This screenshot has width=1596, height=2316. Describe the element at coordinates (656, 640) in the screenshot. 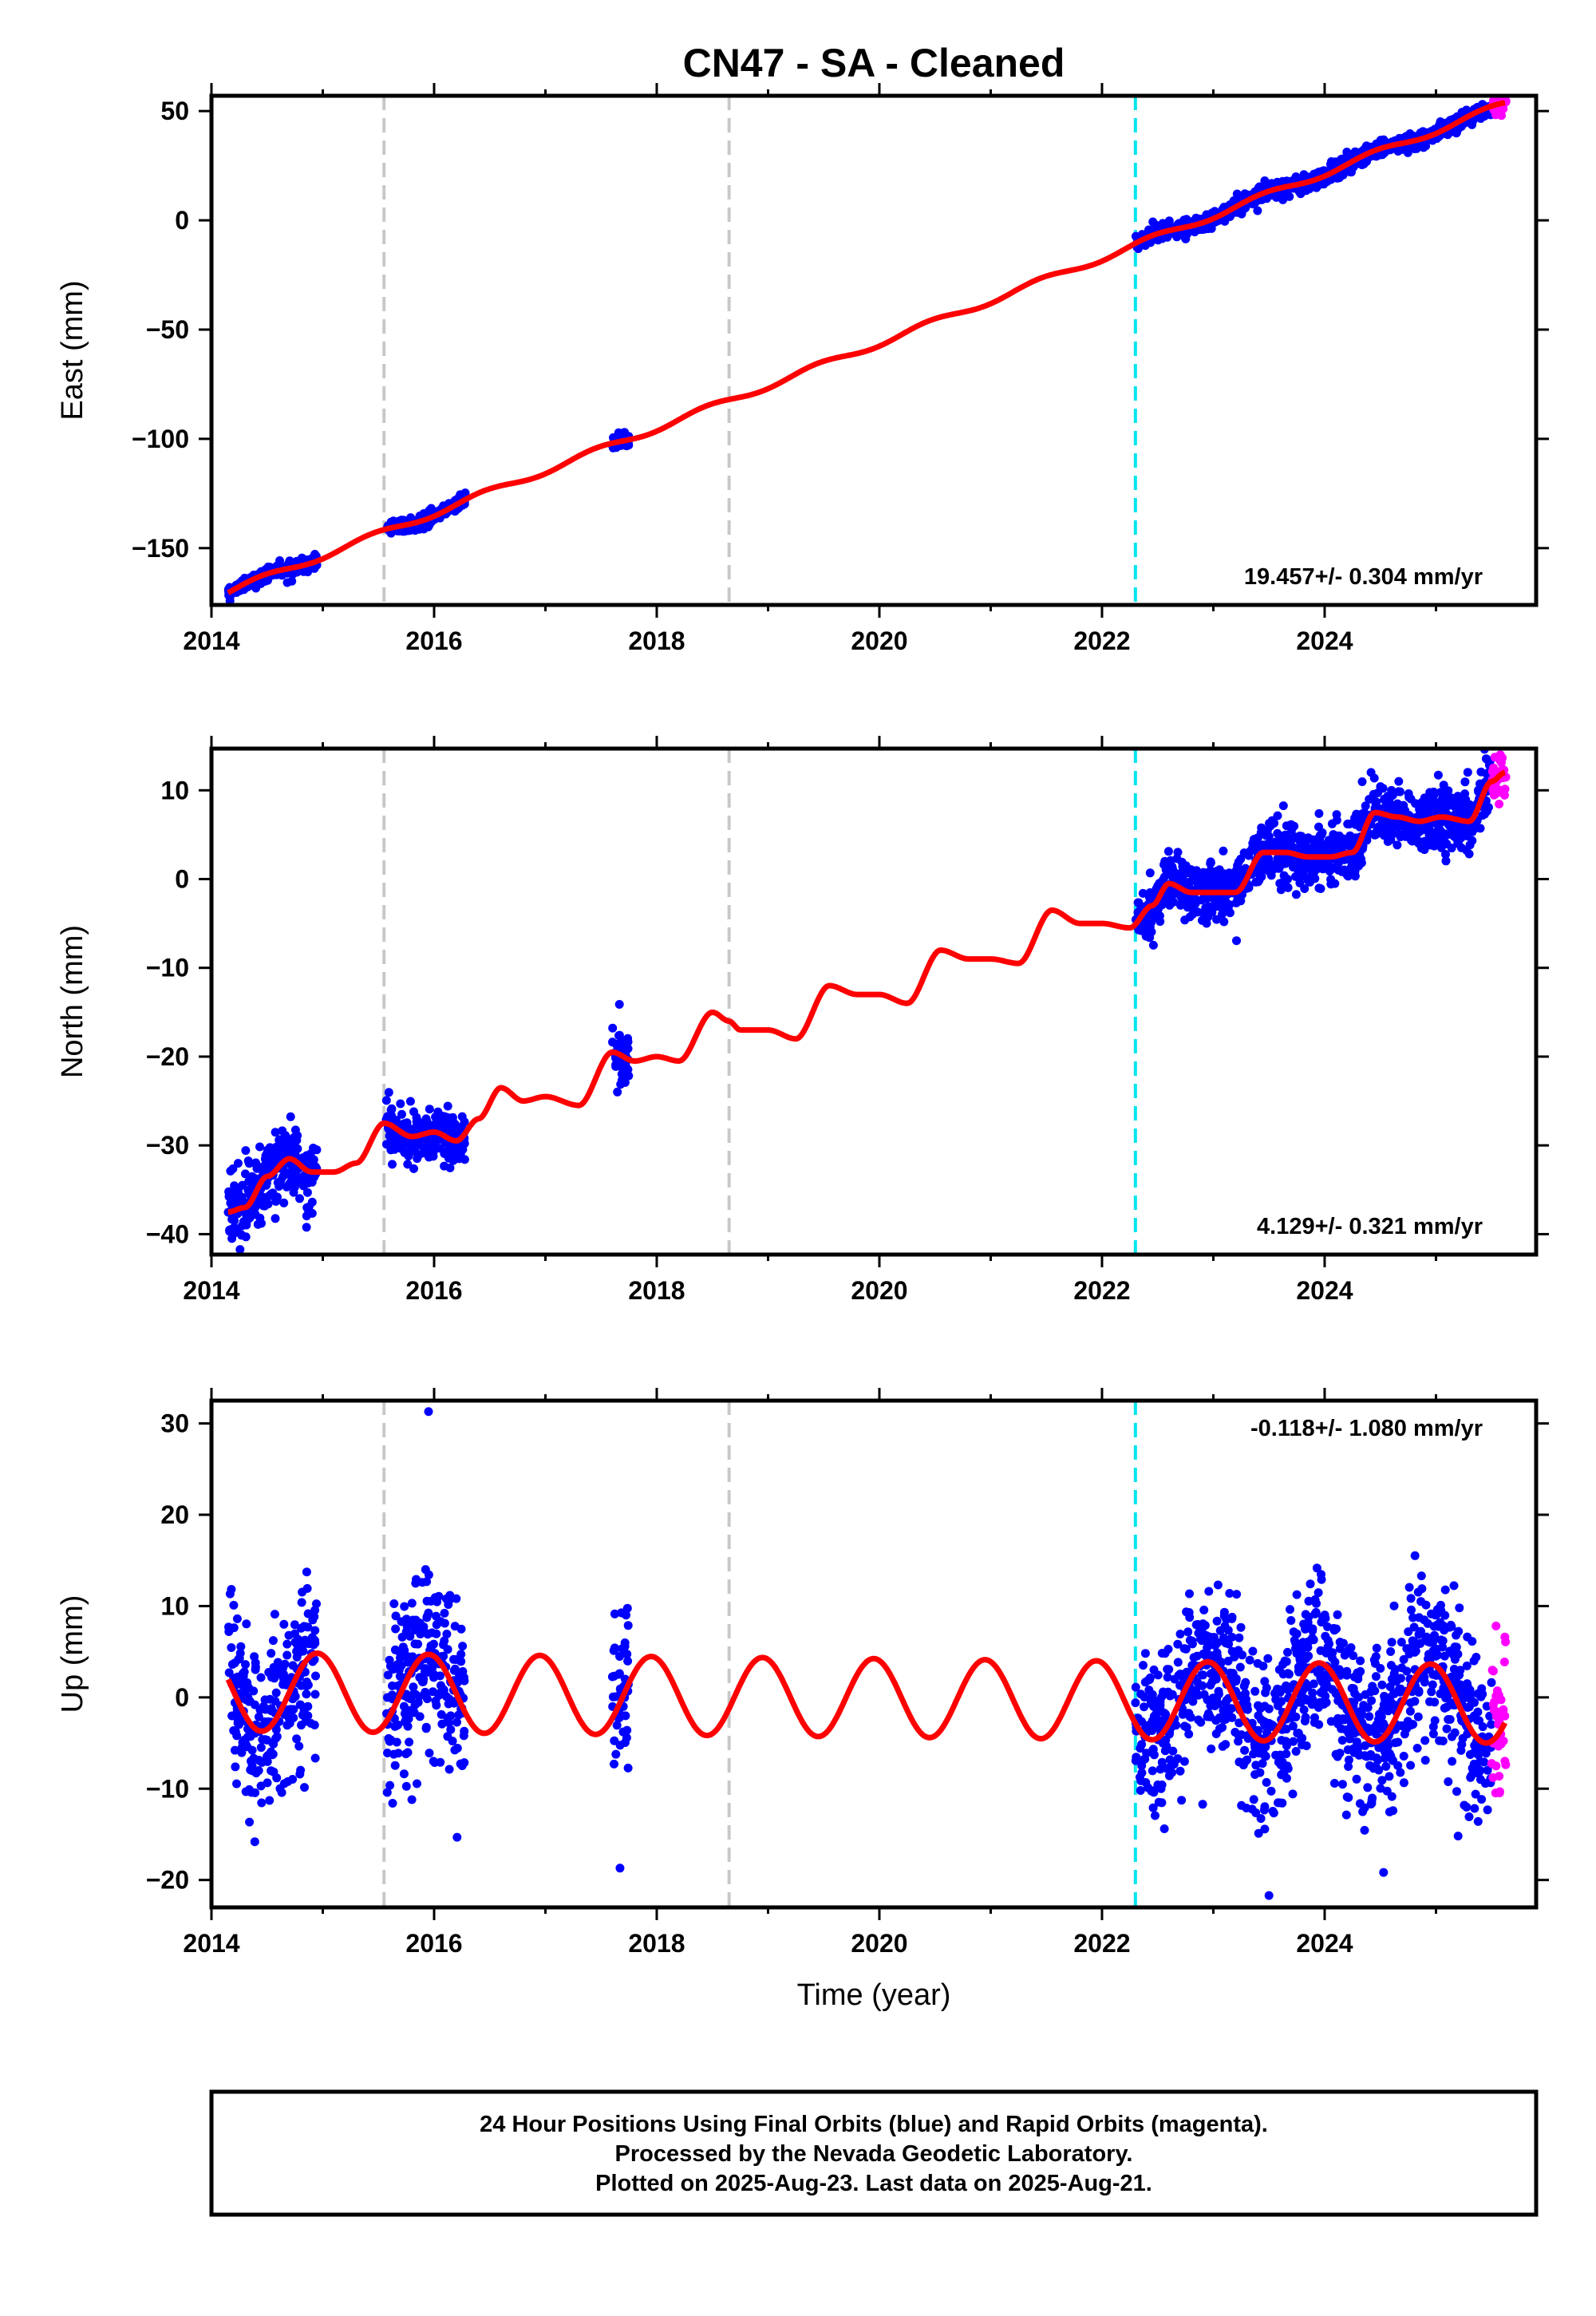

I see `east-xtick-label: 2018` at that location.